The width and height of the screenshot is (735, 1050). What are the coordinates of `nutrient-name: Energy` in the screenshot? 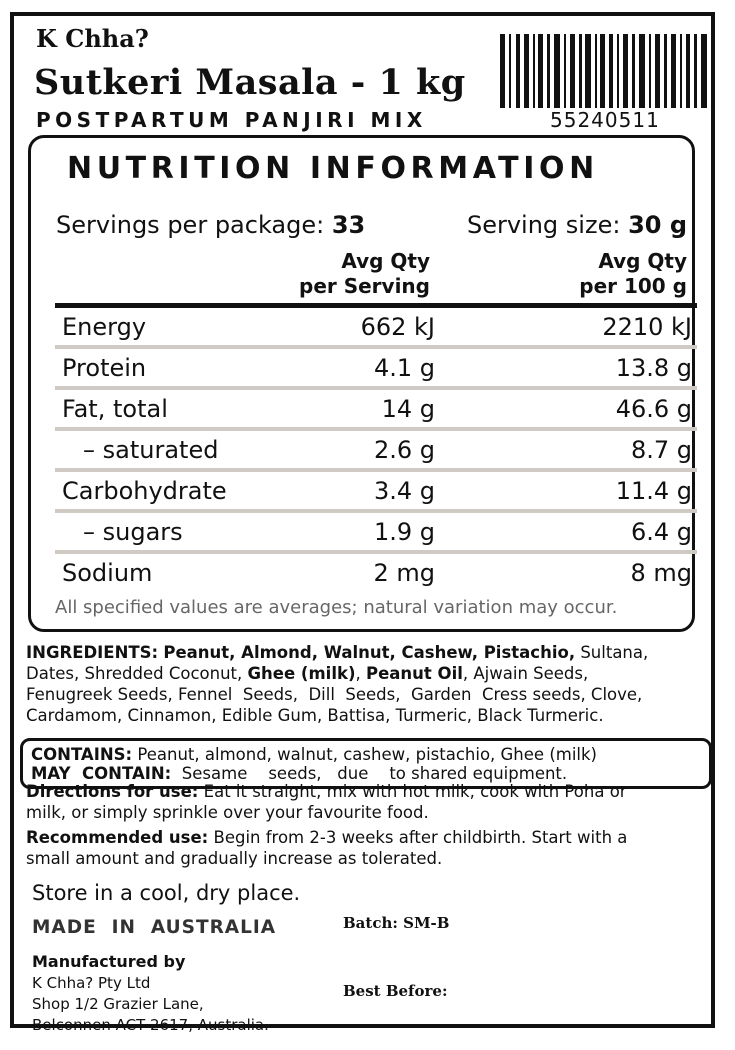 It's located at (104, 327).